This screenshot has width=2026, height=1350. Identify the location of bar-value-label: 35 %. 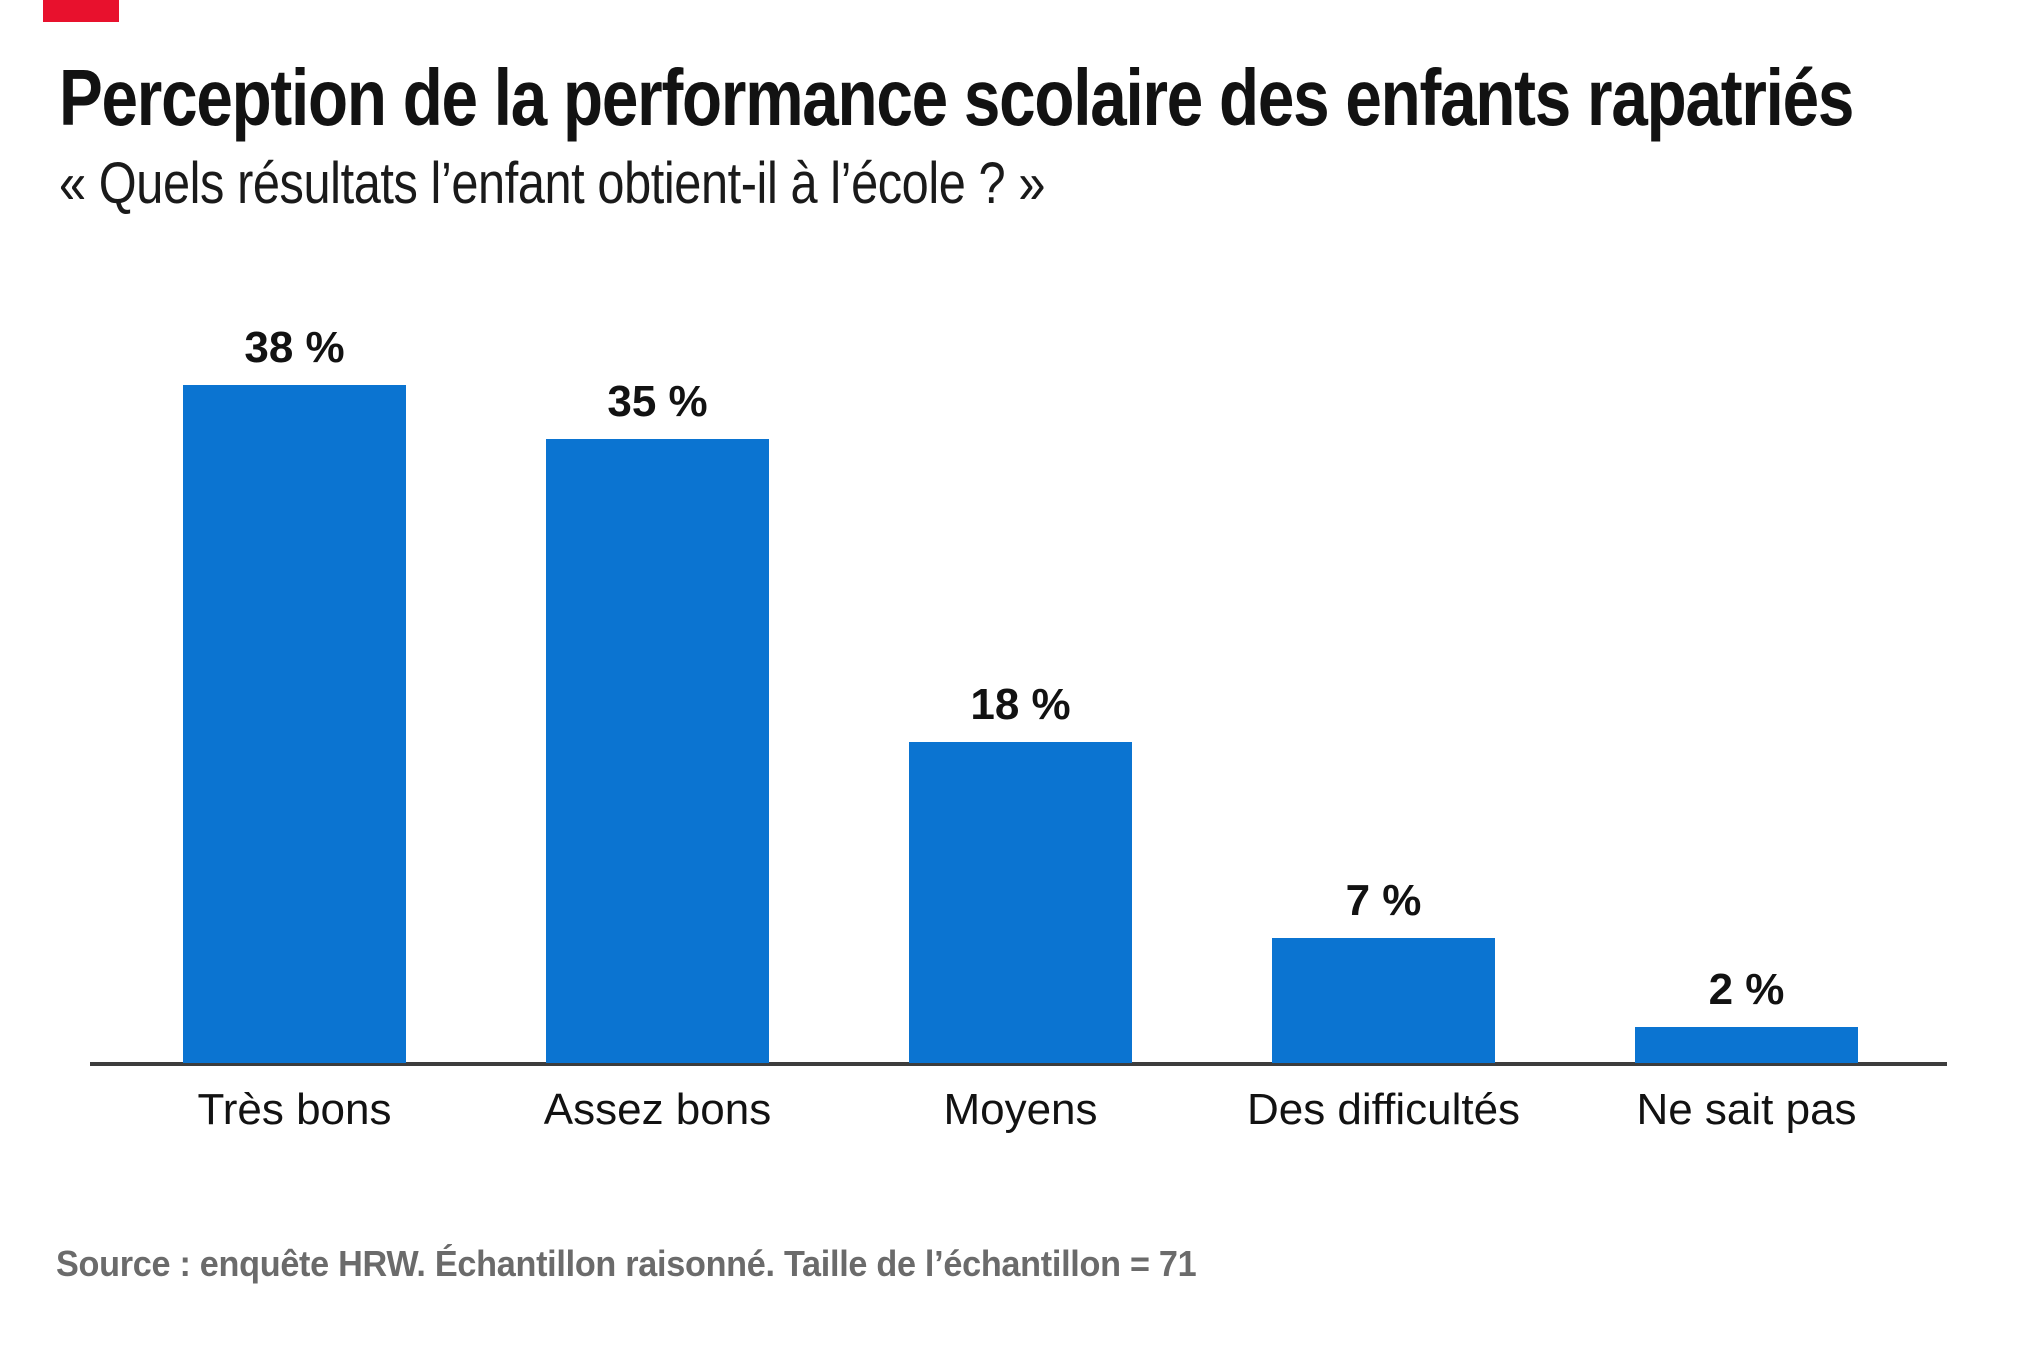
(657, 401).